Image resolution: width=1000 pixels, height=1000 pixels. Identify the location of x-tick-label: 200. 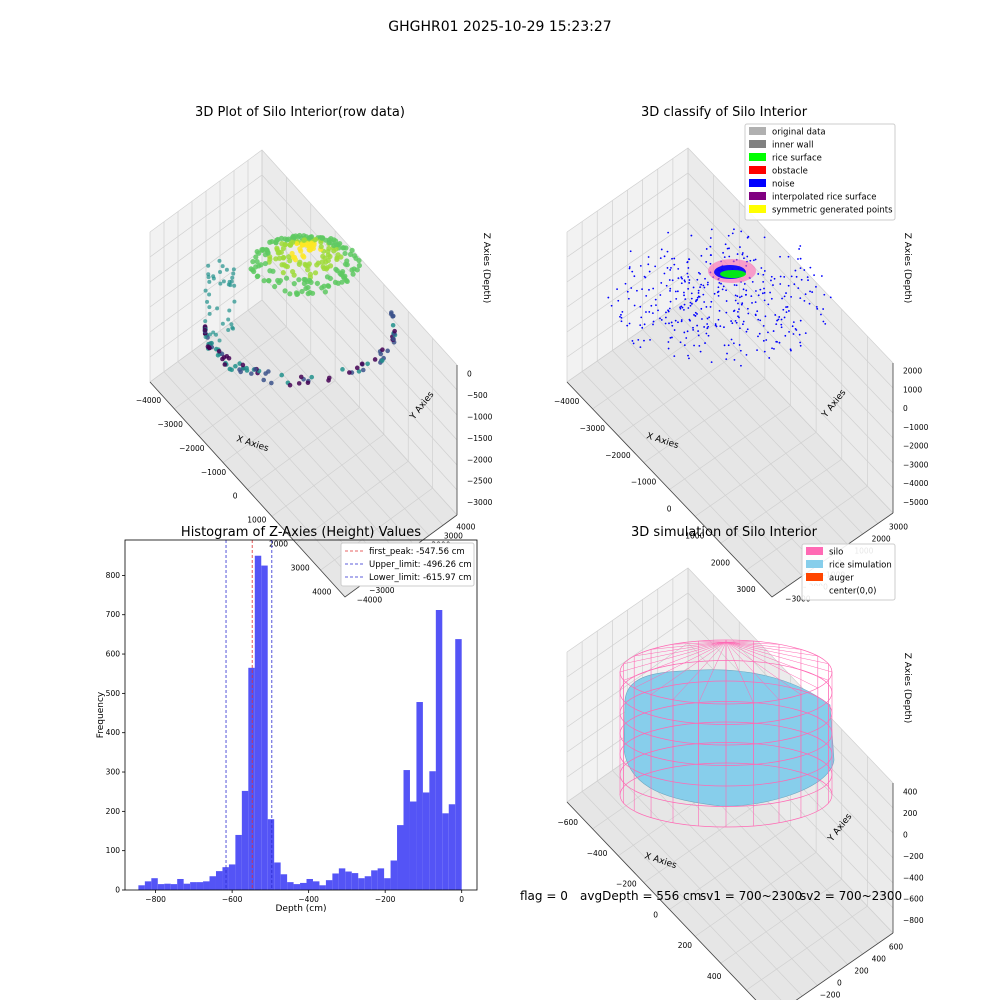
(685, 945).